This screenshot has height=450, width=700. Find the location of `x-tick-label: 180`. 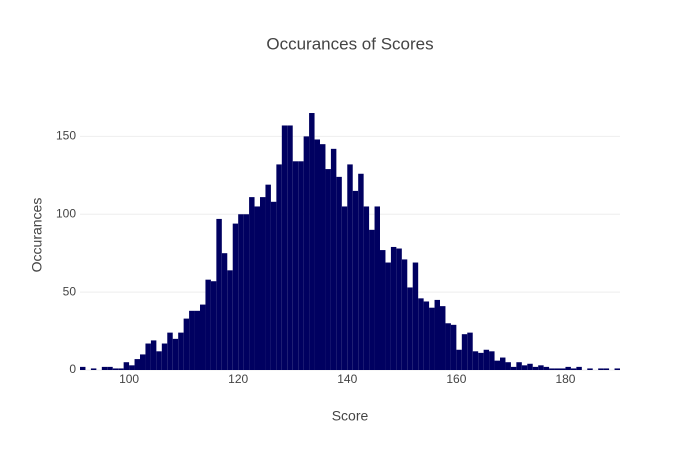

x-tick-label: 180 is located at coordinates (565, 379).